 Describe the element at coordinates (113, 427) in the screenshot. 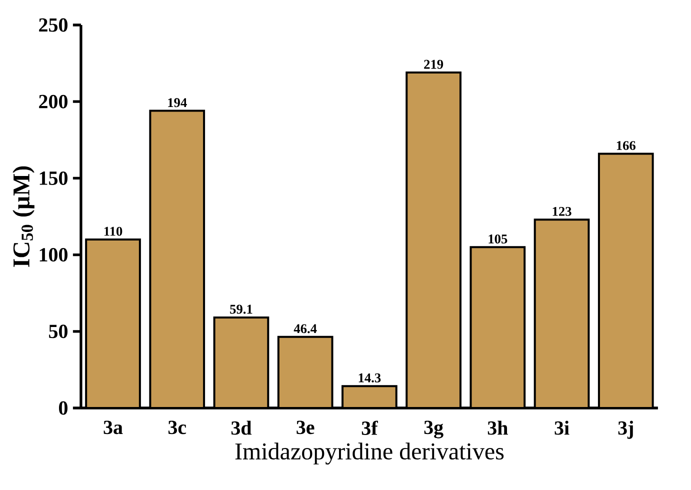

I see `x-tick-label: 3a` at that location.